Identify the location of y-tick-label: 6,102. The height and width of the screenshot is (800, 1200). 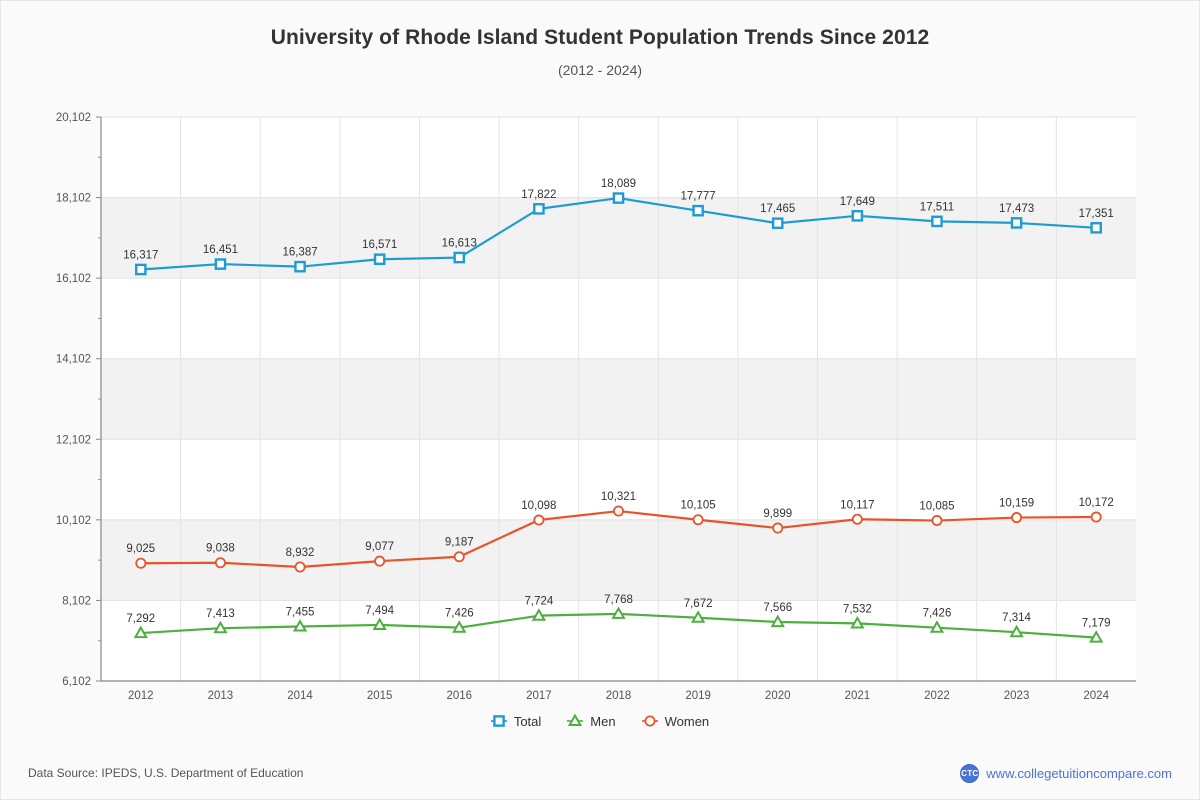
(76, 682).